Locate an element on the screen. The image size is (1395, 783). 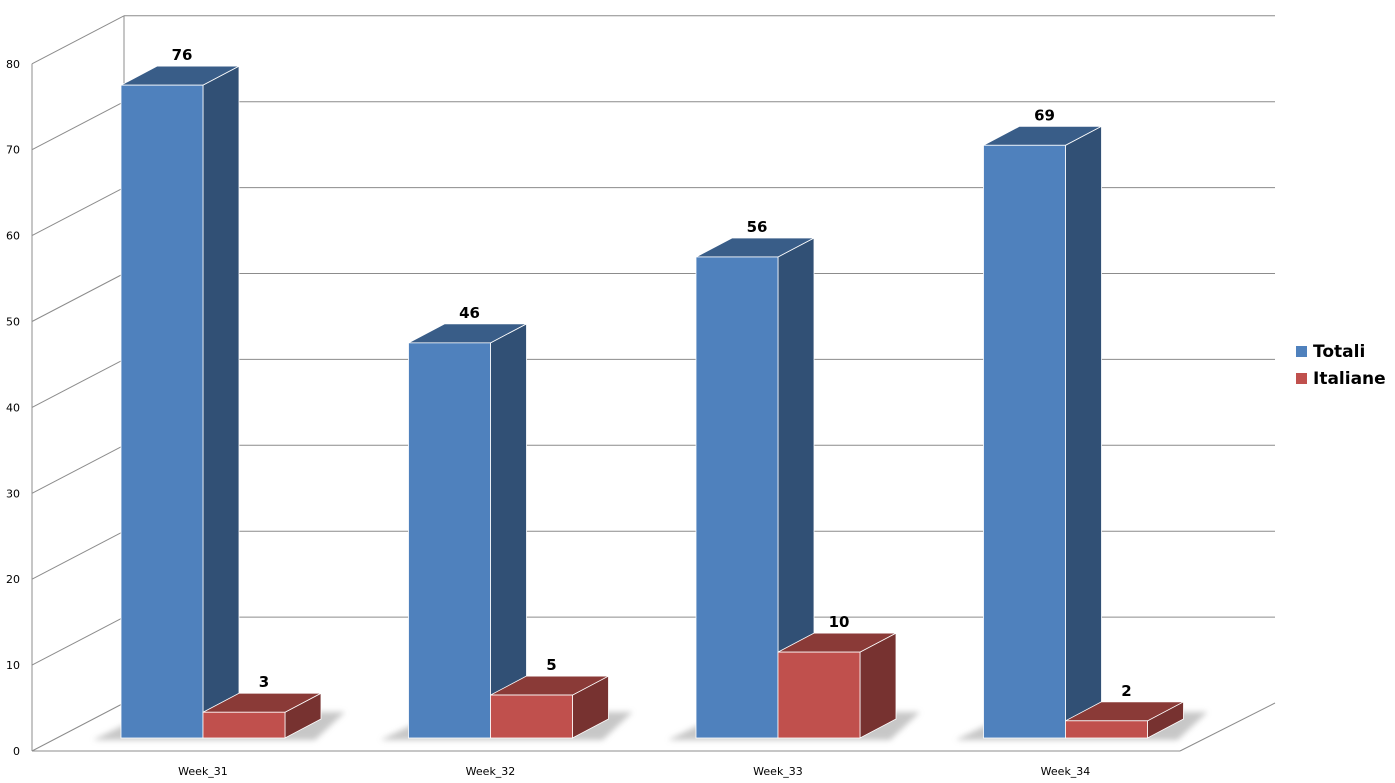
data-label: 10 is located at coordinates (839, 622).